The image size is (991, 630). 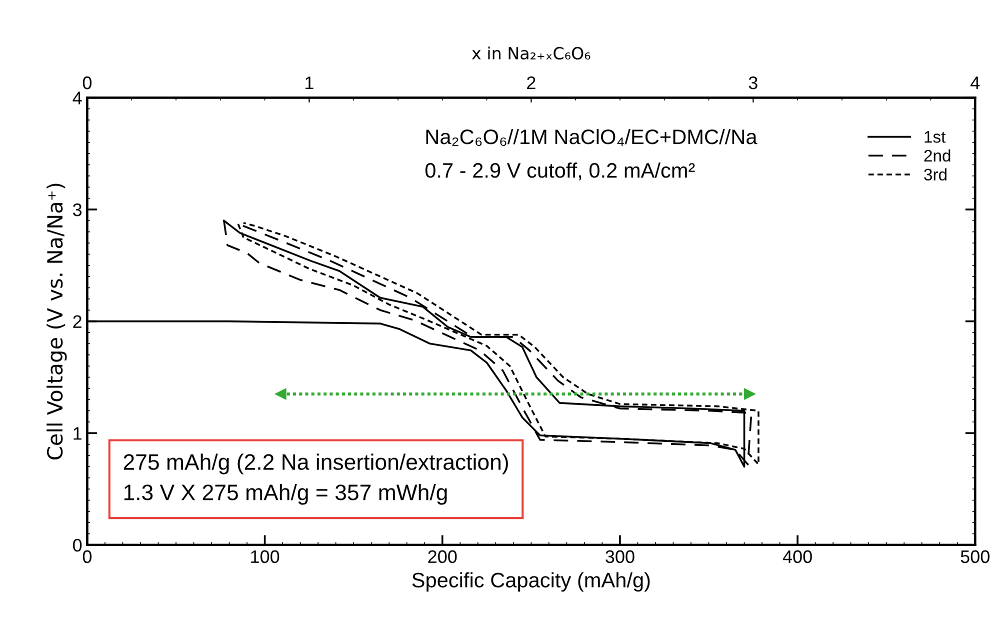 I want to click on x-tick-label: 0, so click(x=87, y=557).